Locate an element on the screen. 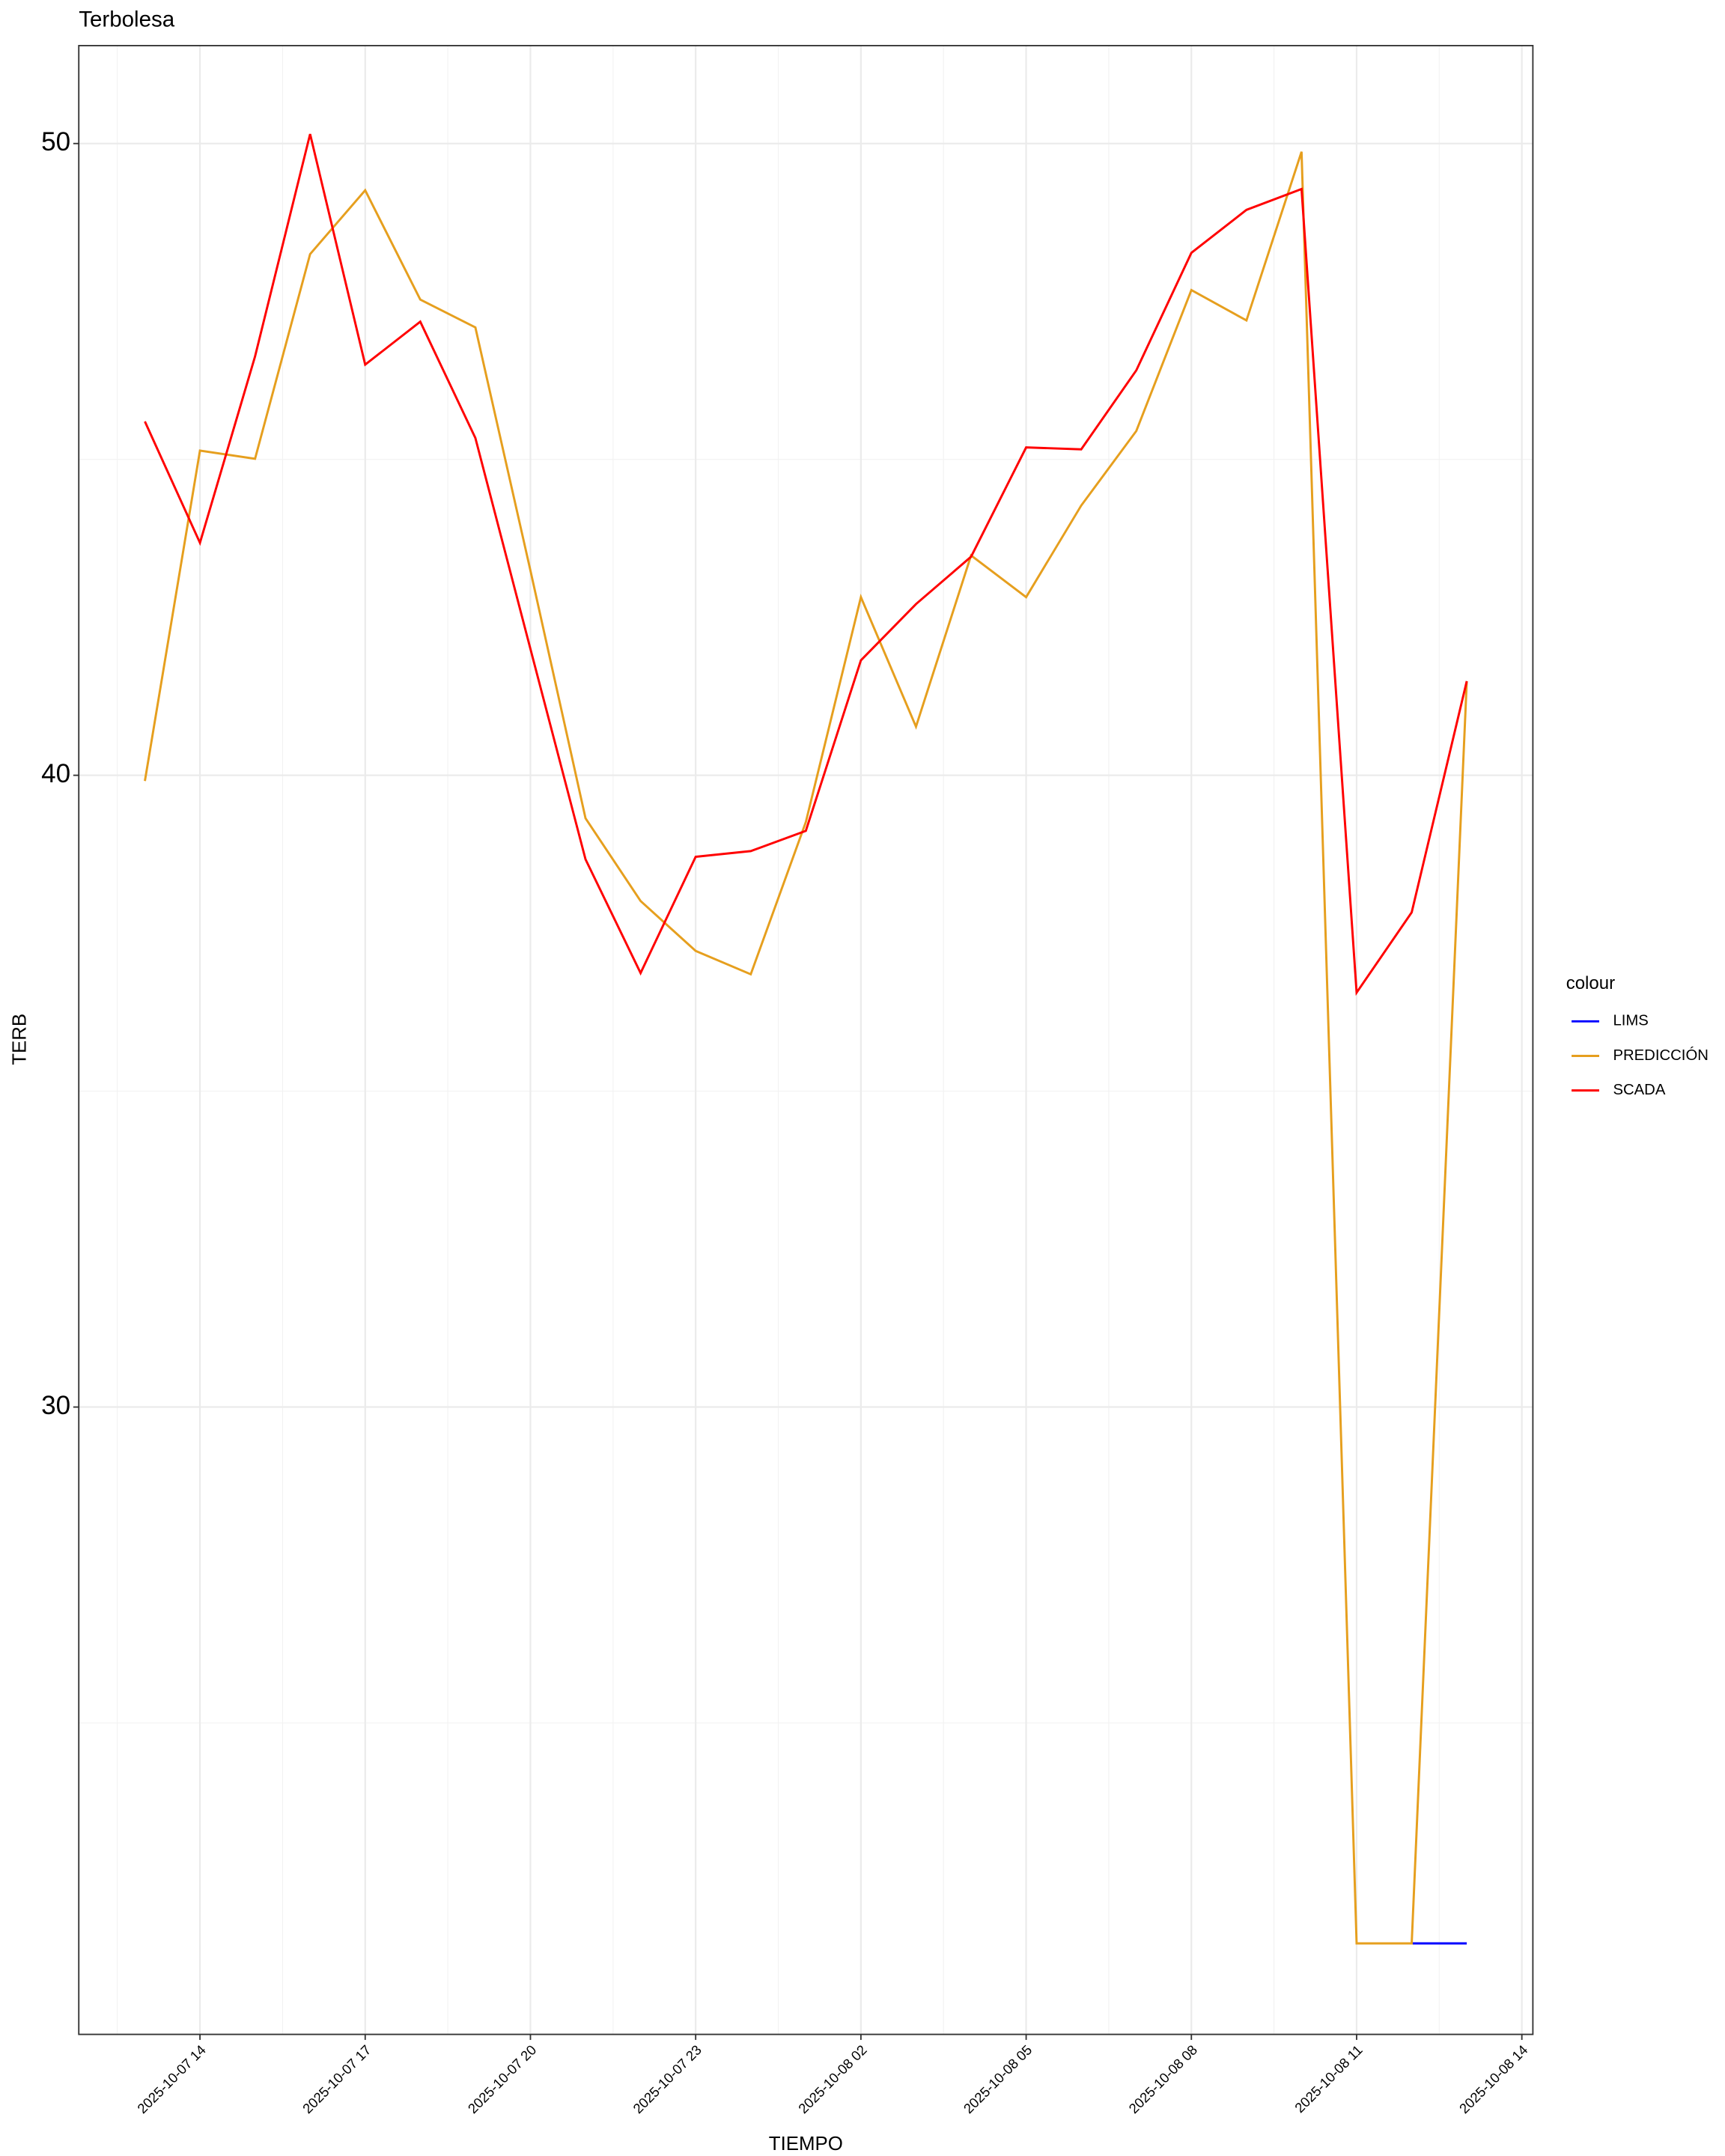 This screenshot has width=1725, height=2156. y-tick-label: 40 is located at coordinates (55, 773).